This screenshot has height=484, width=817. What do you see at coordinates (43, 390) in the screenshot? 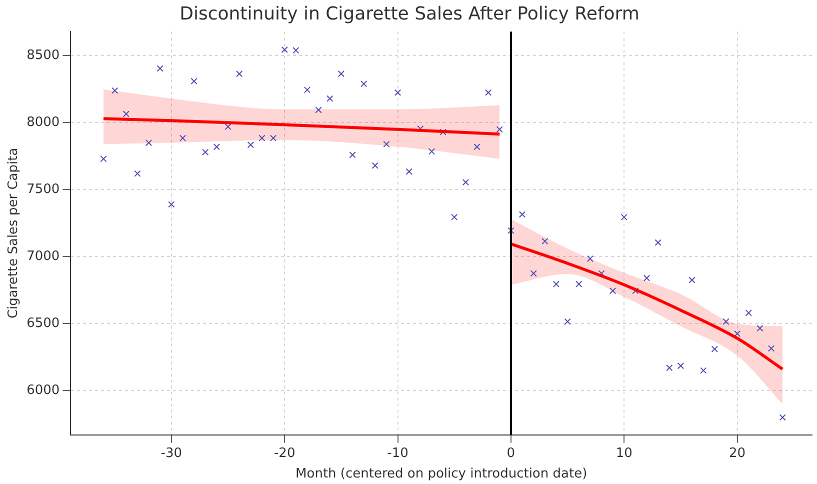
I see `y-tick-label: 6000` at bounding box center [43, 390].